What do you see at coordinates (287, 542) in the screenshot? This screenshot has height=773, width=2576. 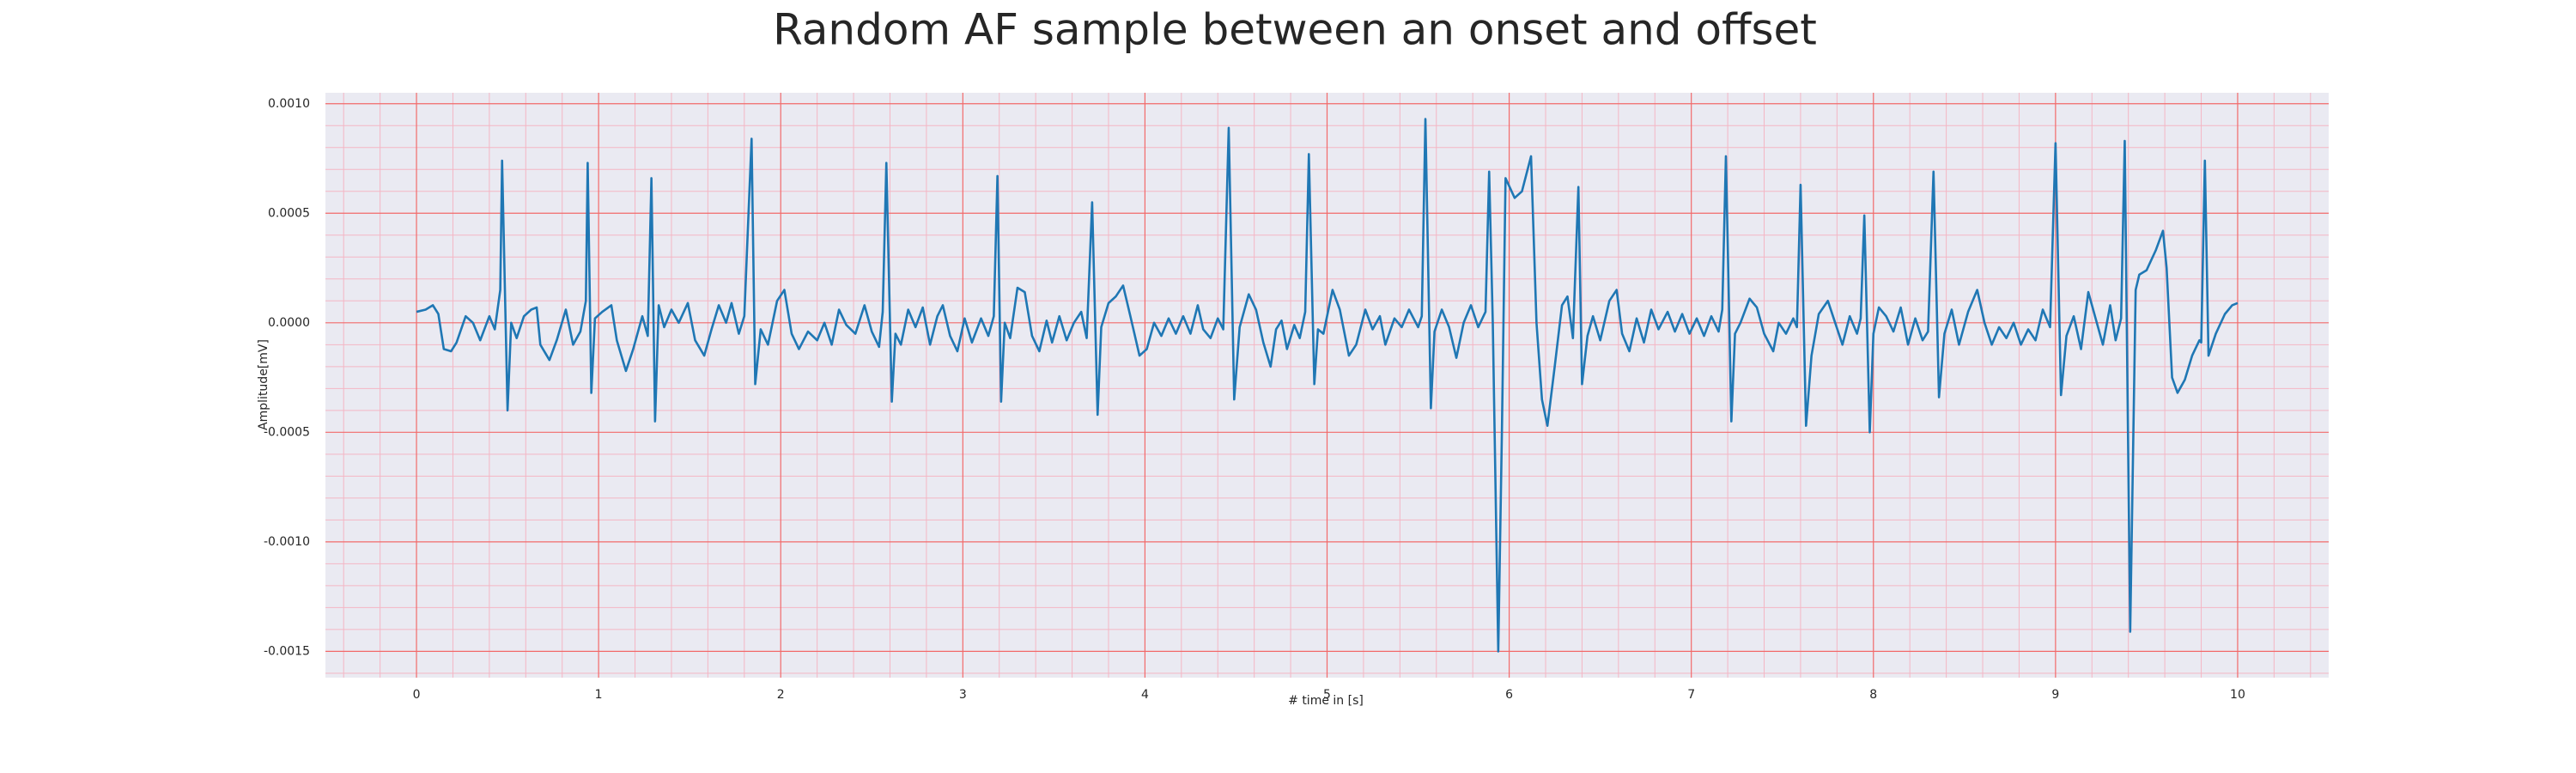 I see `y-tick-label: -0.0010` at bounding box center [287, 542].